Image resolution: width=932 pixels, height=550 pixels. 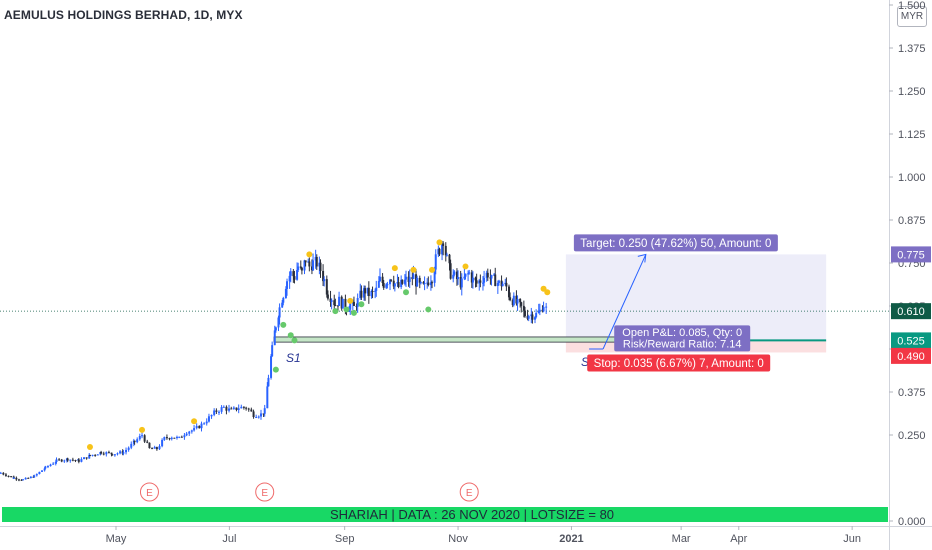 I want to click on last-price-tag-box, so click(x=911, y=311).